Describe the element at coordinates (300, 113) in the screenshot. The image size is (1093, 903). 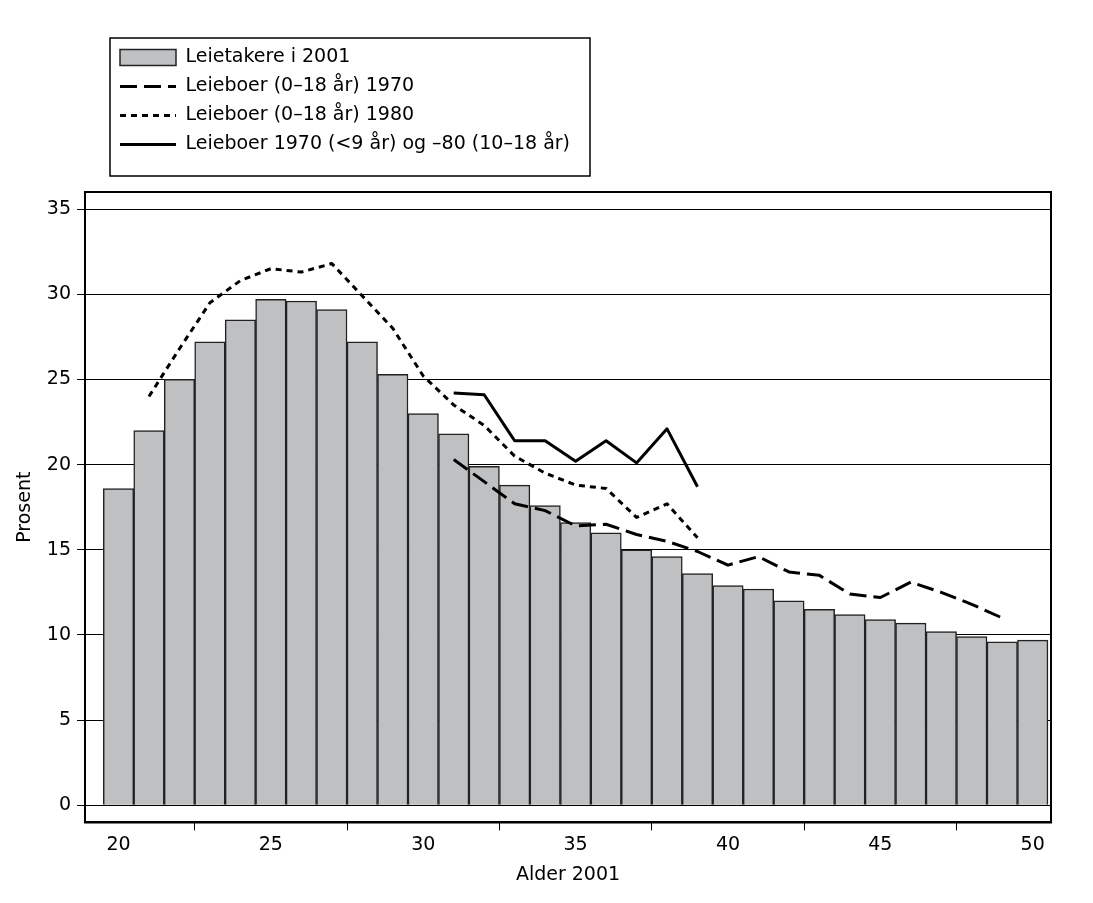
I see `legend-label: Leieboer (0–18 år) 1980` at that location.